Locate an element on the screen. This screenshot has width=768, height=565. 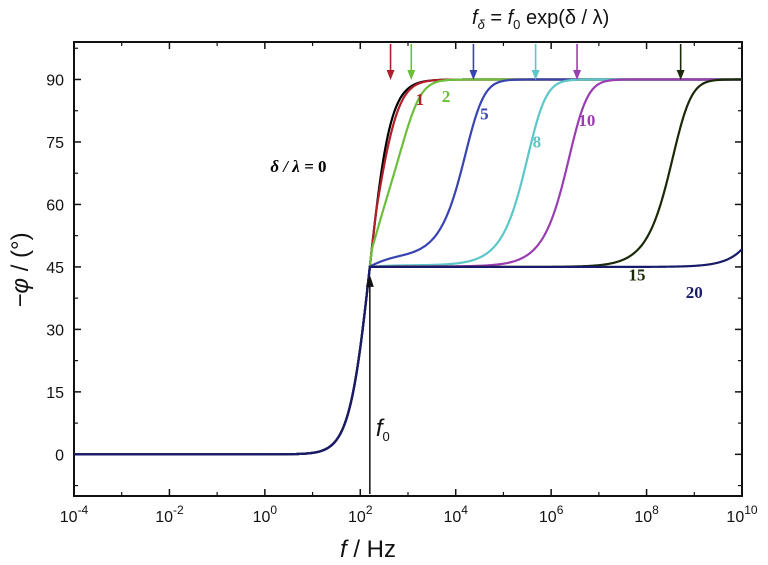
curve-label-5: 5 is located at coordinates (484, 113).